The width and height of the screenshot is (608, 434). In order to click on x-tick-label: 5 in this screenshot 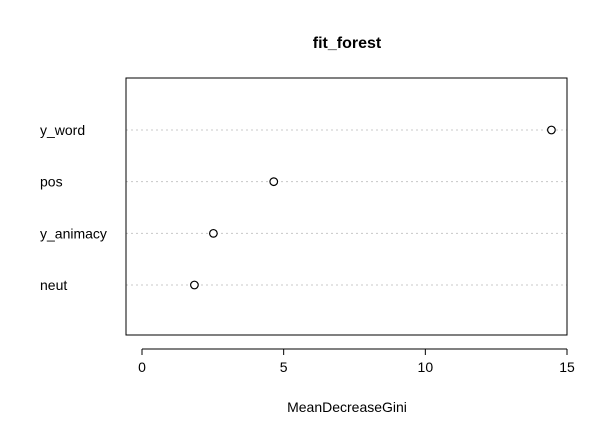, I will do `click(284, 367)`.